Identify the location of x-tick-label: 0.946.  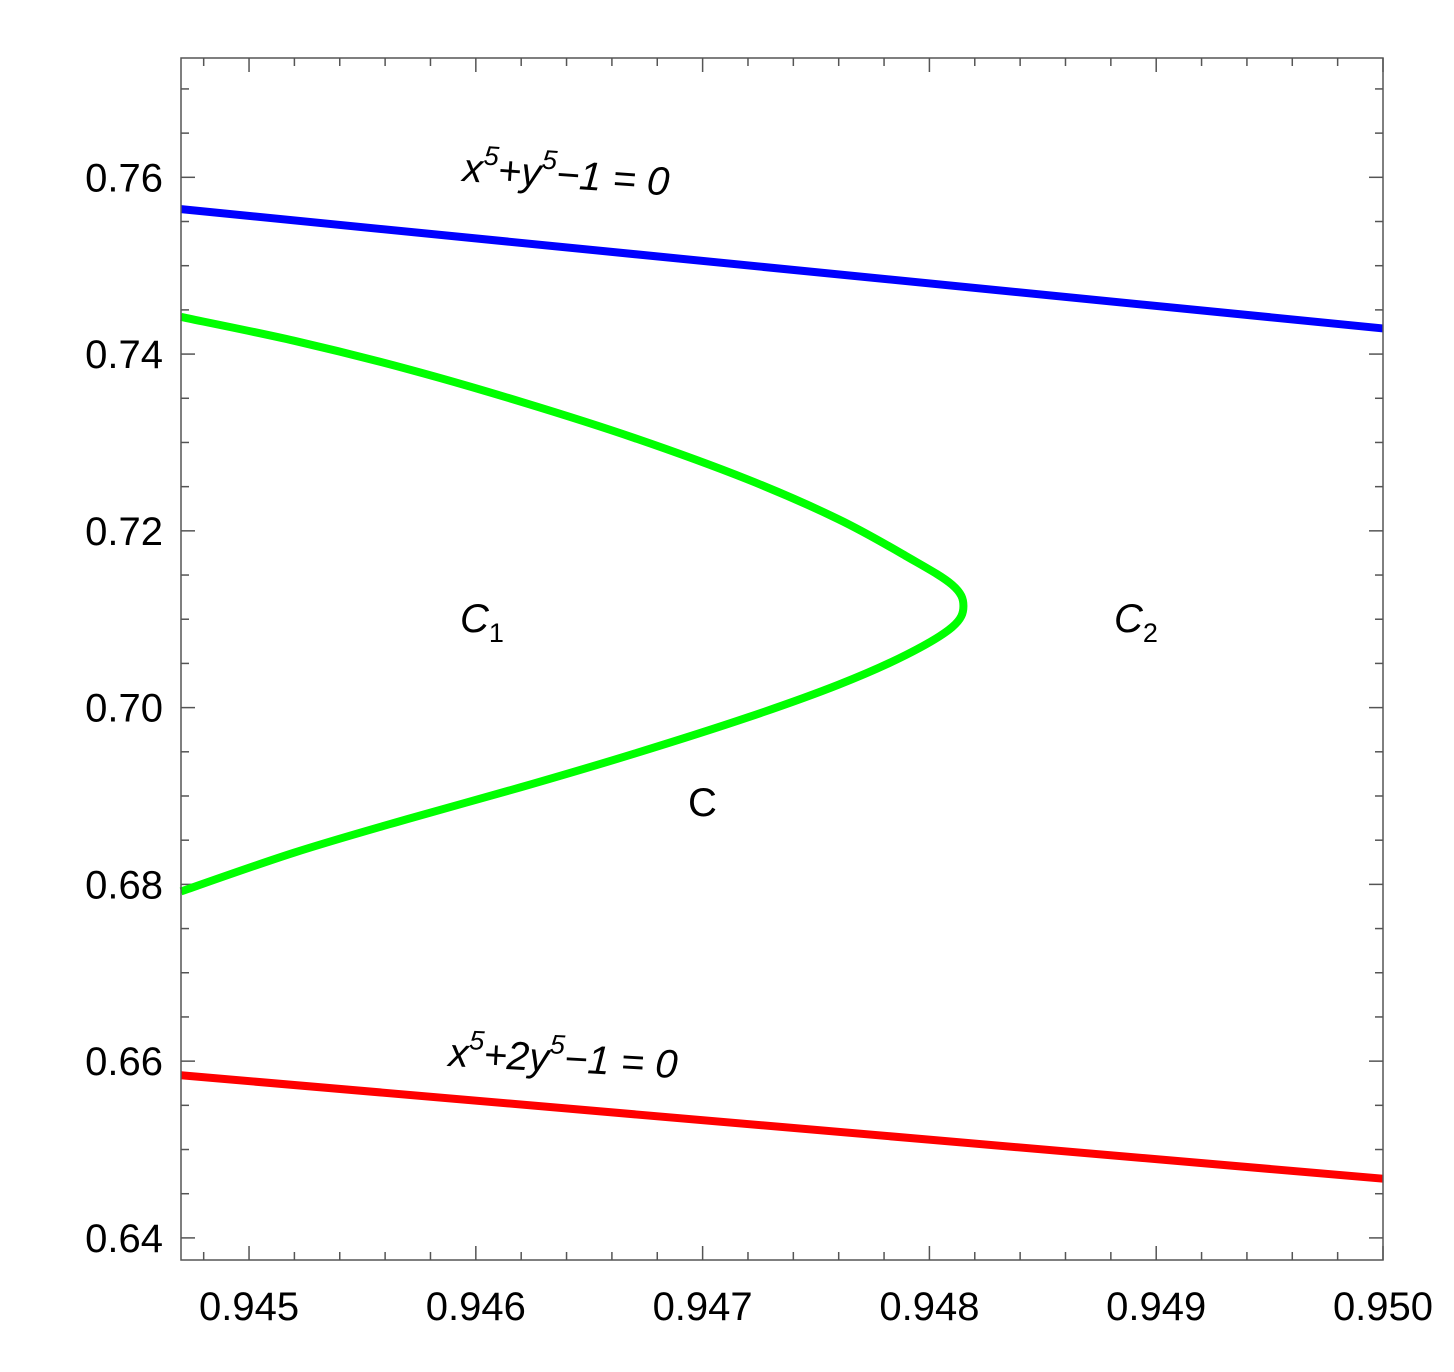
(476, 1307).